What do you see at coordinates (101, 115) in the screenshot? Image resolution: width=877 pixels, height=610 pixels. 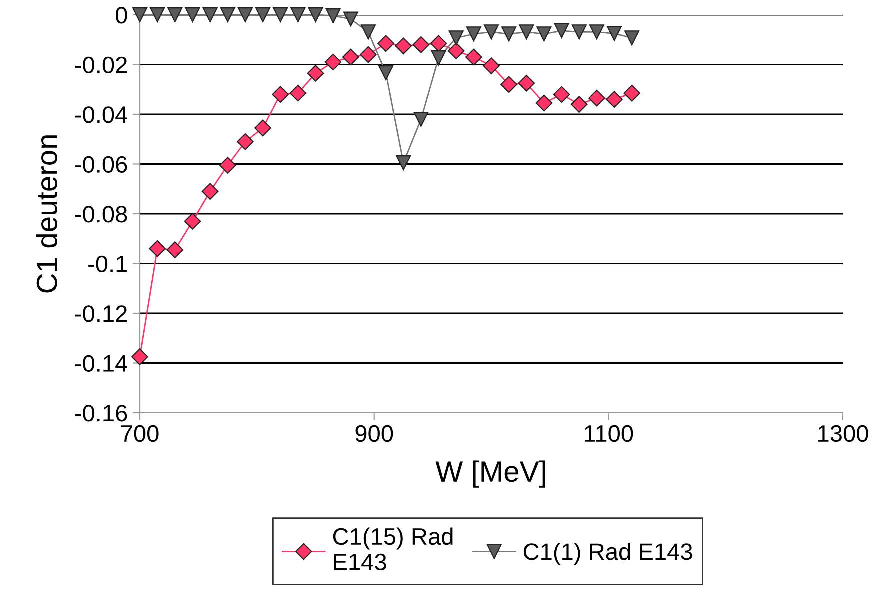 I see `y-tick-label: -0.04` at bounding box center [101, 115].